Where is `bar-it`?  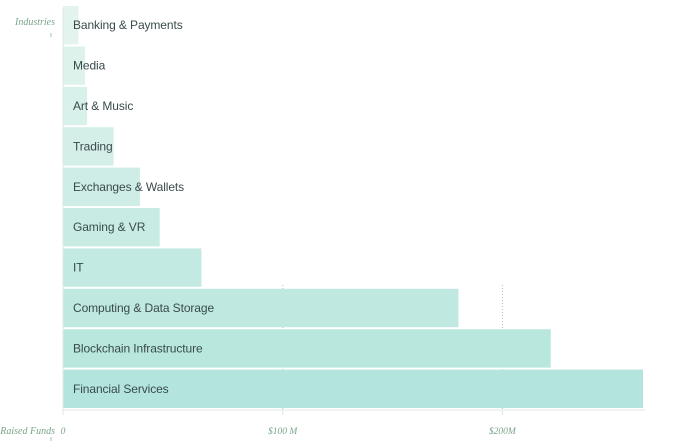 bar-it is located at coordinates (132, 267).